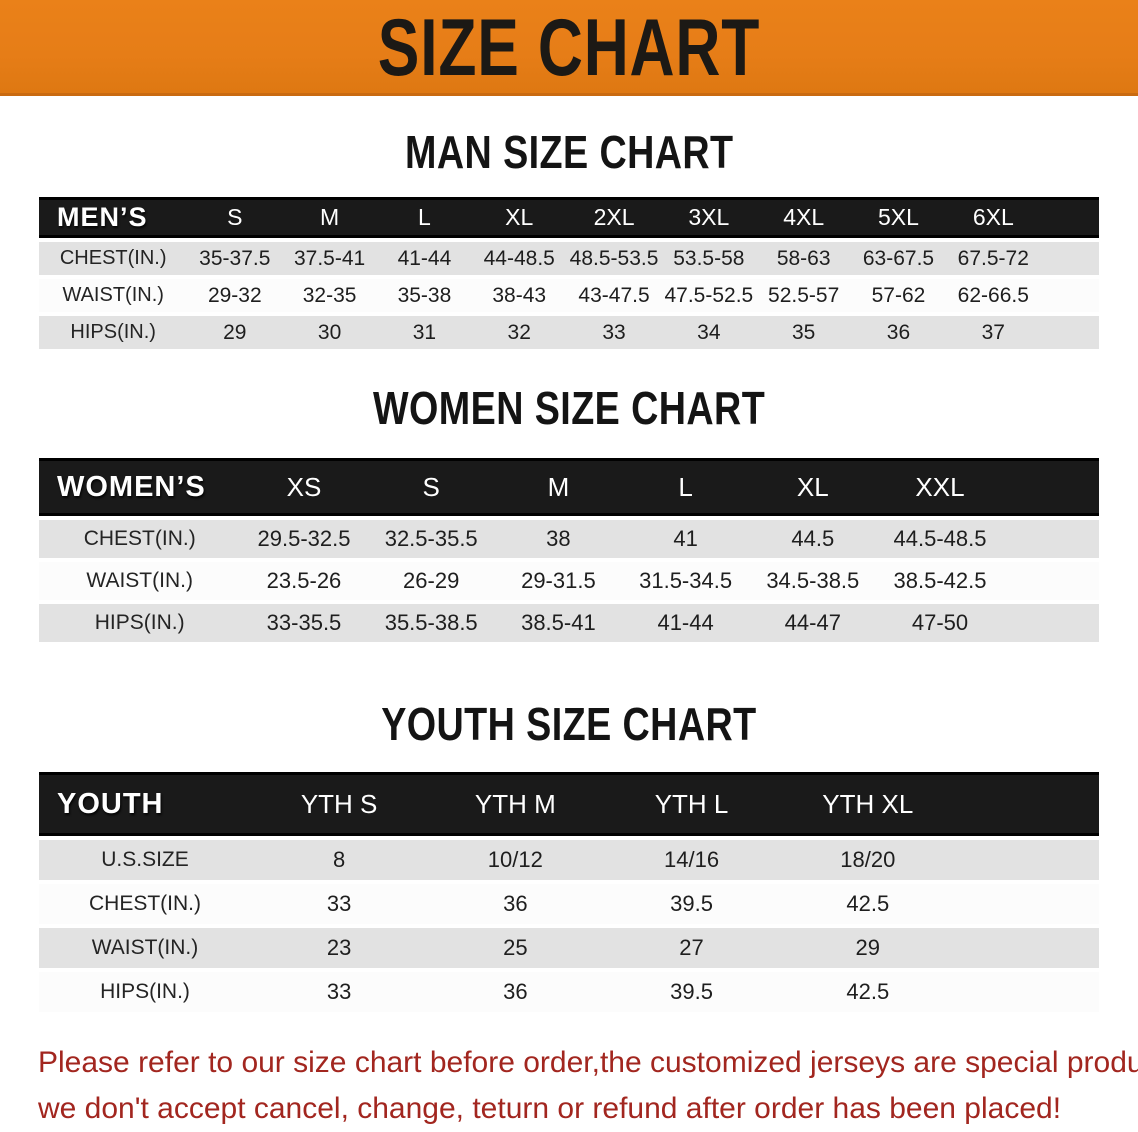 This screenshot has height=1132, width=1138. I want to click on size-value-cell: 33-35.5, so click(304, 623).